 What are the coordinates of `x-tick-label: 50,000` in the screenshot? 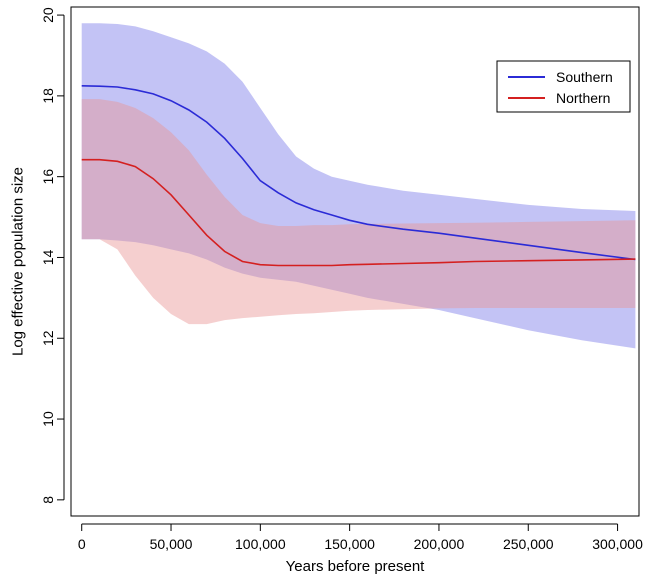 It's located at (171, 544).